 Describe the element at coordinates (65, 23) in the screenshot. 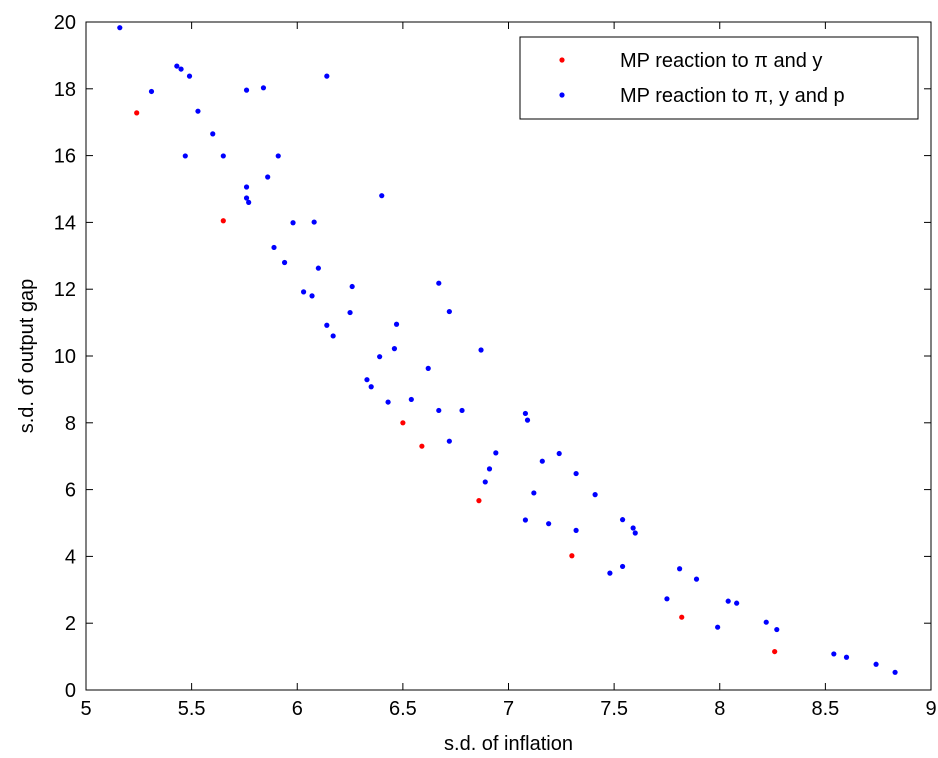

I see `y-tick-label: 20` at that location.